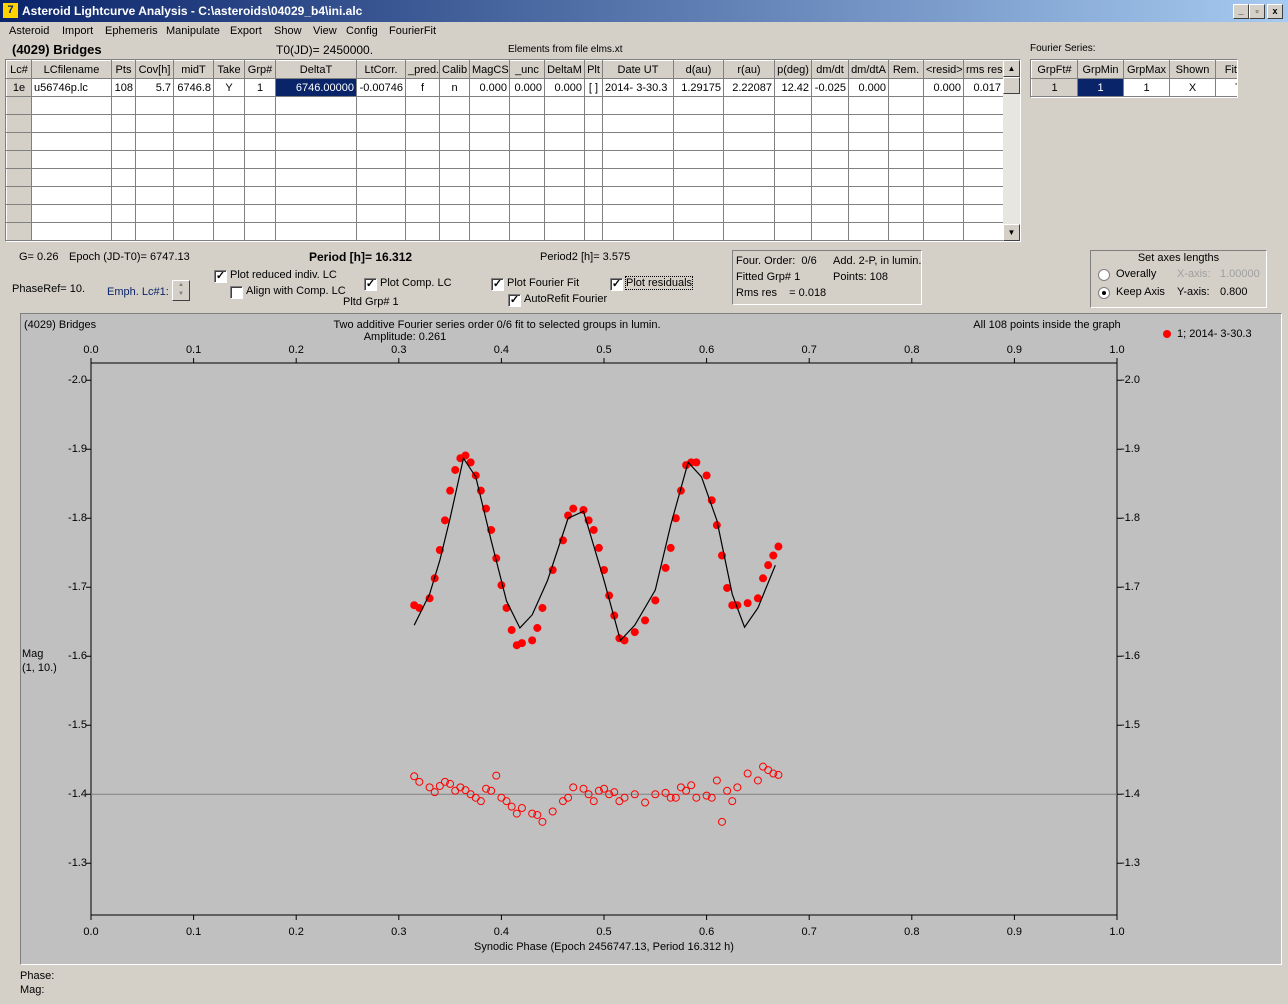 The image size is (1288, 1004). Describe the element at coordinates (543, 283) in the screenshot. I see `checkbox-label: Plot Fourier Fit` at that location.